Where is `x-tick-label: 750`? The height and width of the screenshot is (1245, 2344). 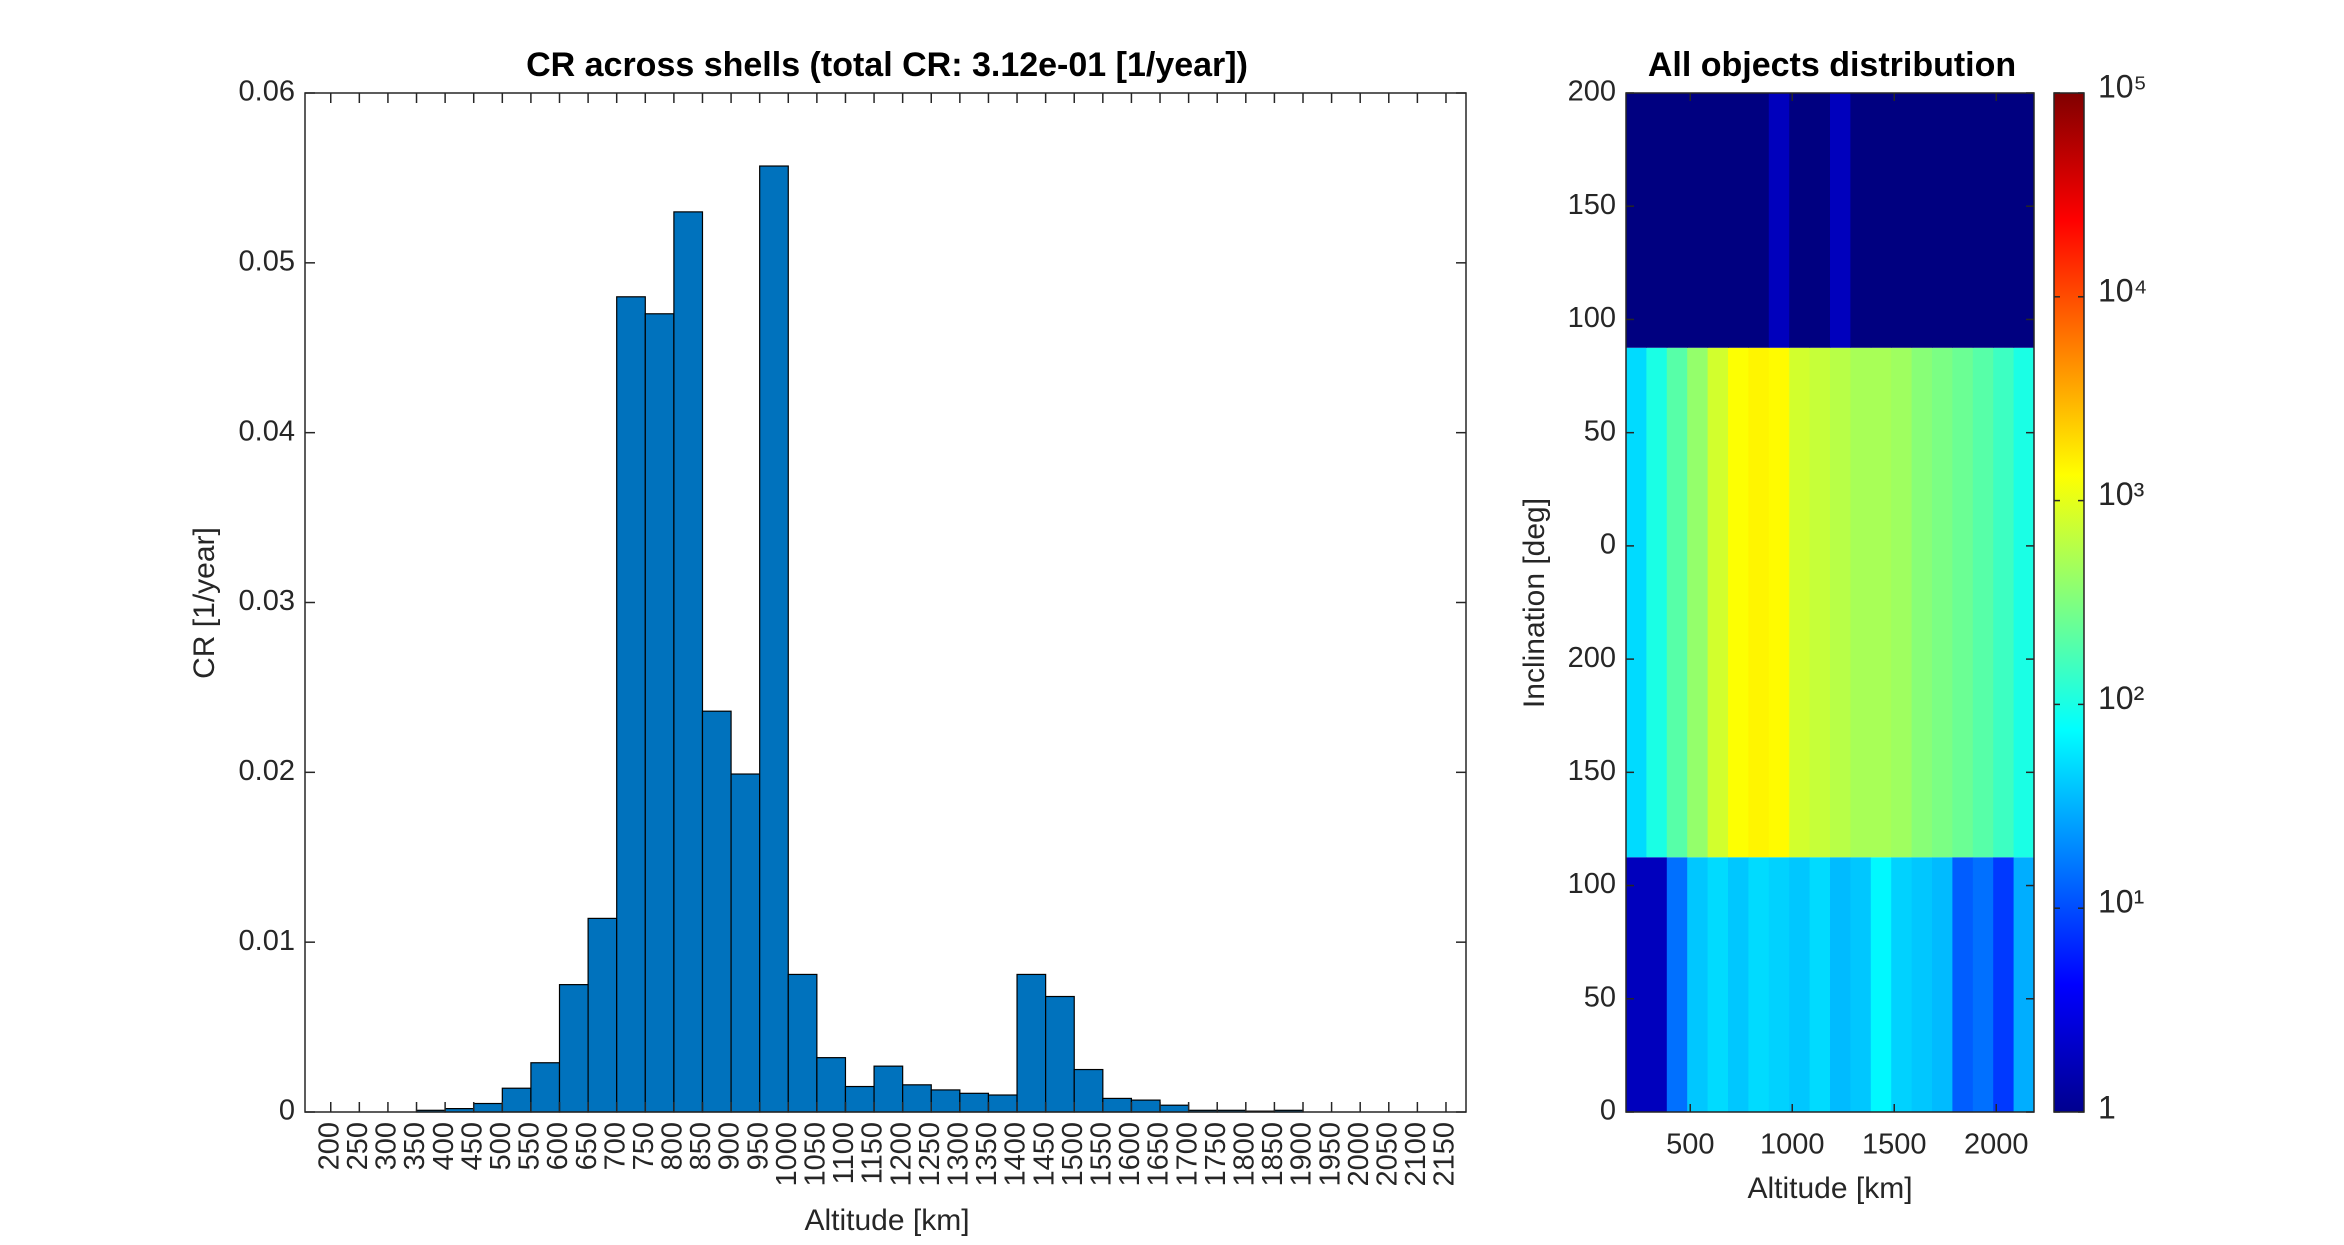 x-tick-label: 750 is located at coordinates (644, 1146).